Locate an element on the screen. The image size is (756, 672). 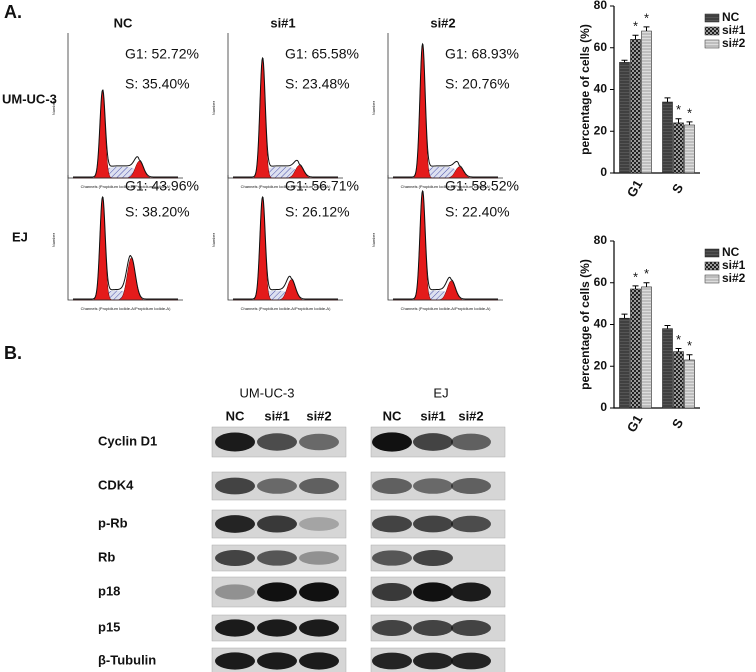
g1-percentage: G1: 56.71% is located at coordinates (322, 186).